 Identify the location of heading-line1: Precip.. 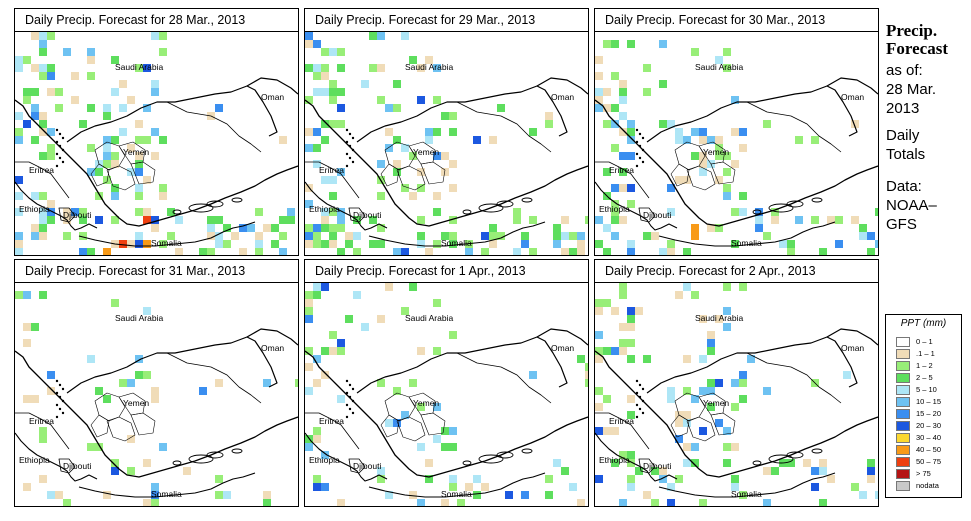
(912, 30).